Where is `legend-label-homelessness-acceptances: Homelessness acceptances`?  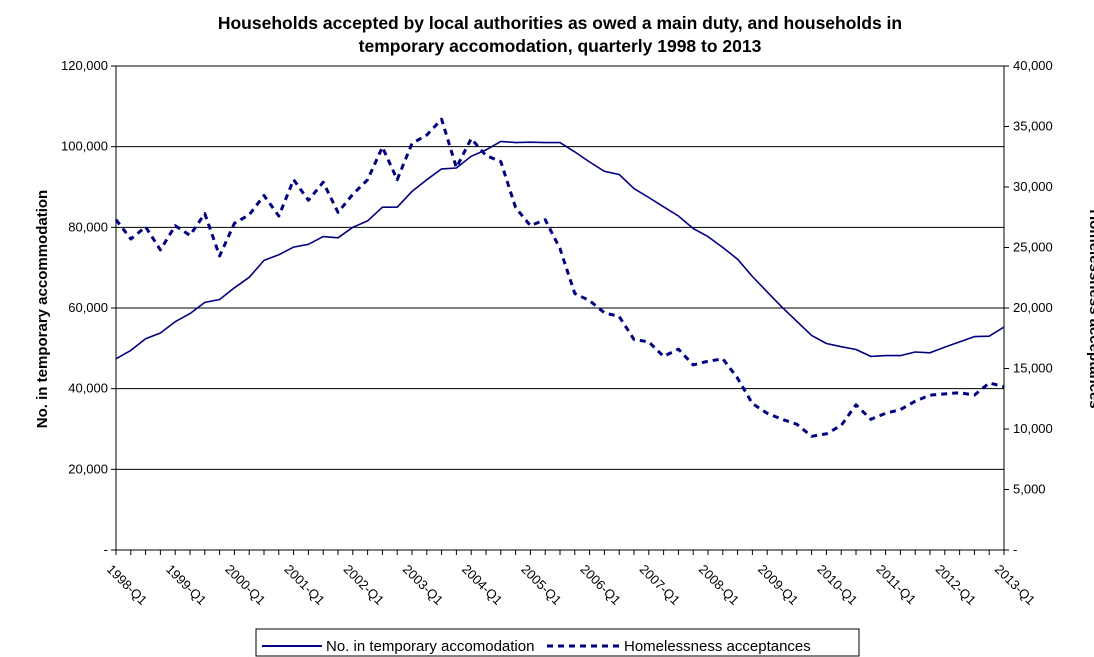 legend-label-homelessness-acceptances: Homelessness acceptances is located at coordinates (717, 646).